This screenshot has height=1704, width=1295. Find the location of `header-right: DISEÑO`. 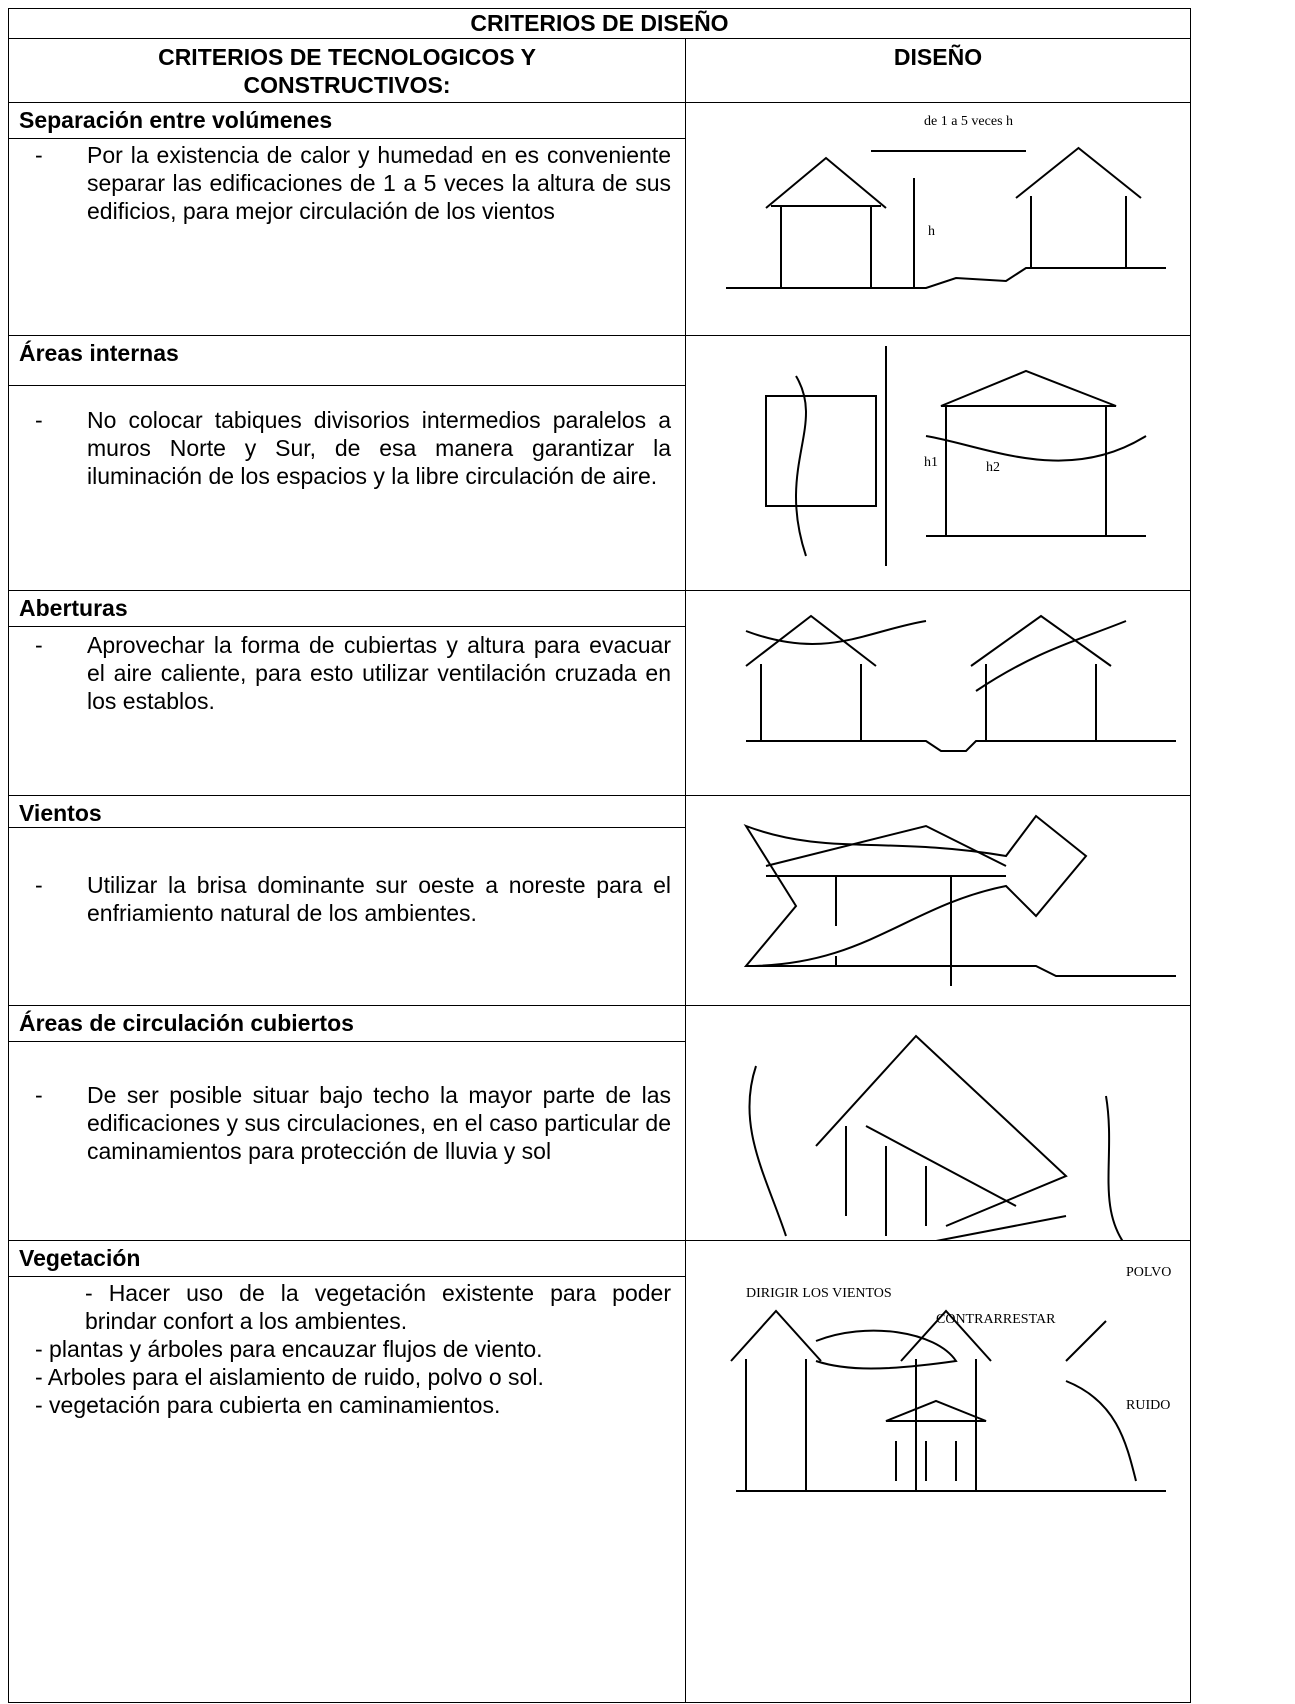

header-right: DISEÑO is located at coordinates (938, 70).